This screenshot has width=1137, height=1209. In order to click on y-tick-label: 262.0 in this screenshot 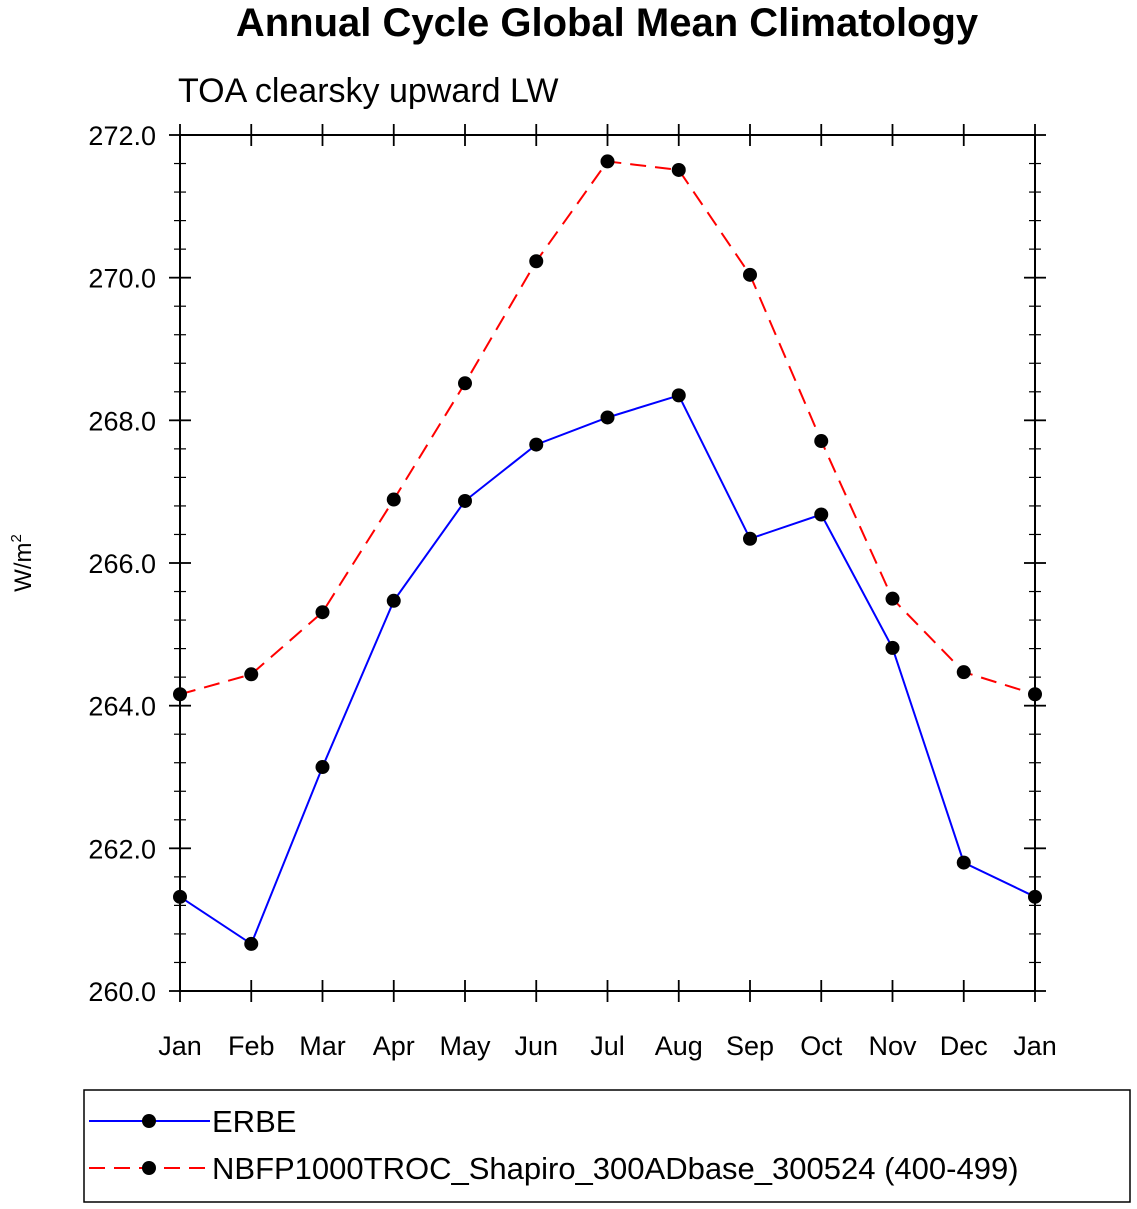, I will do `click(122, 849)`.